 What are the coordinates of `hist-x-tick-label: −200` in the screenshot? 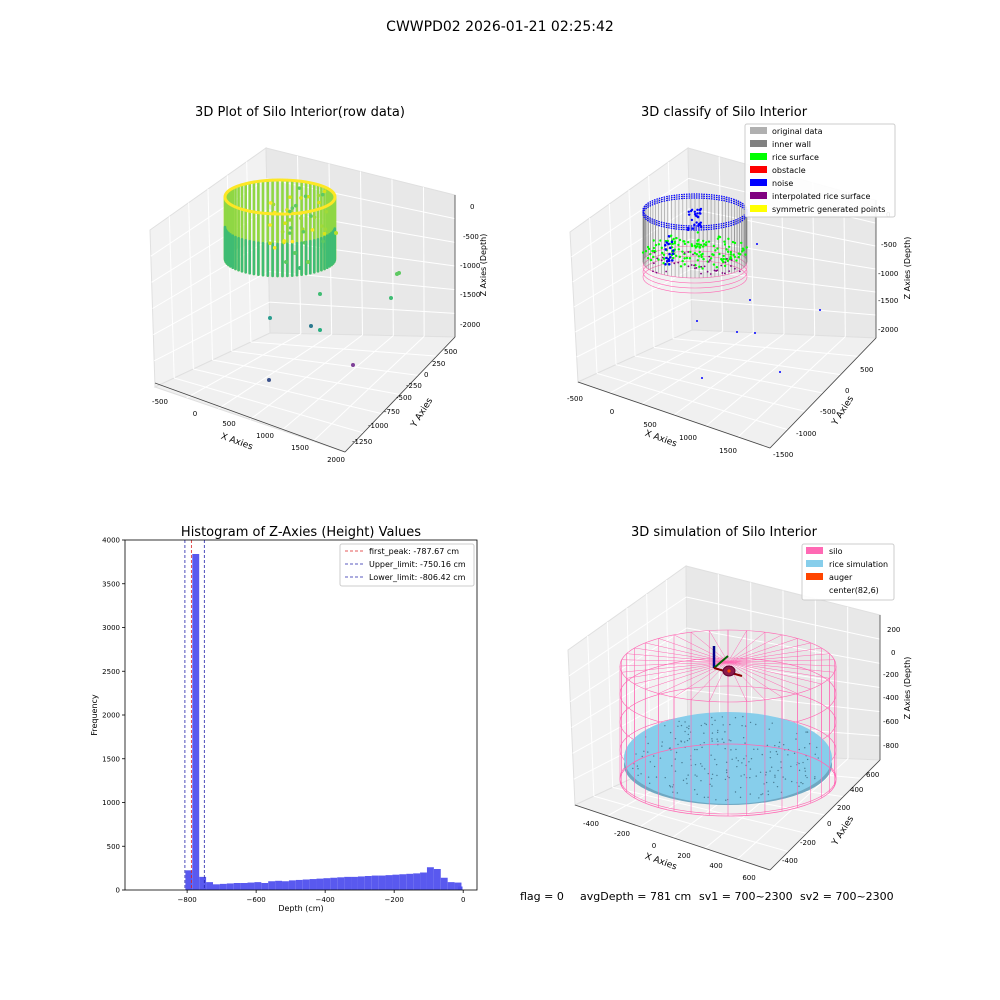 It's located at (394, 900).